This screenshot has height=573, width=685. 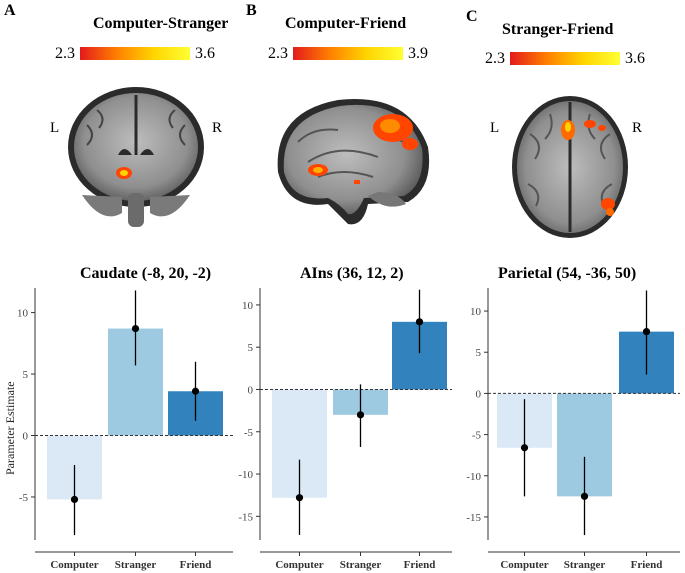 I want to click on roi-title-c: Parietal (54, -36, 50), so click(x=567, y=273).